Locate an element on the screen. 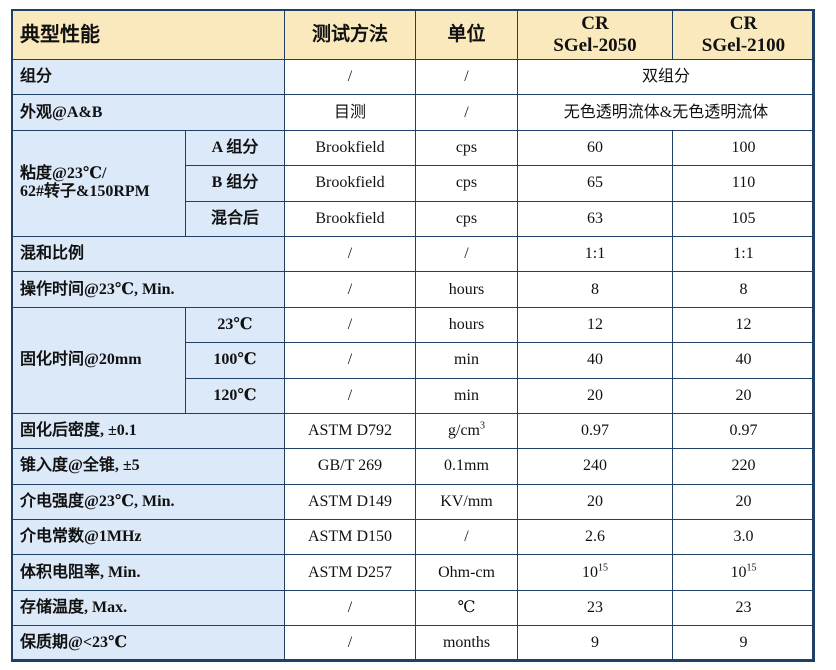 The height and width of the screenshot is (670, 836). row-value-2: 105 is located at coordinates (743, 218).